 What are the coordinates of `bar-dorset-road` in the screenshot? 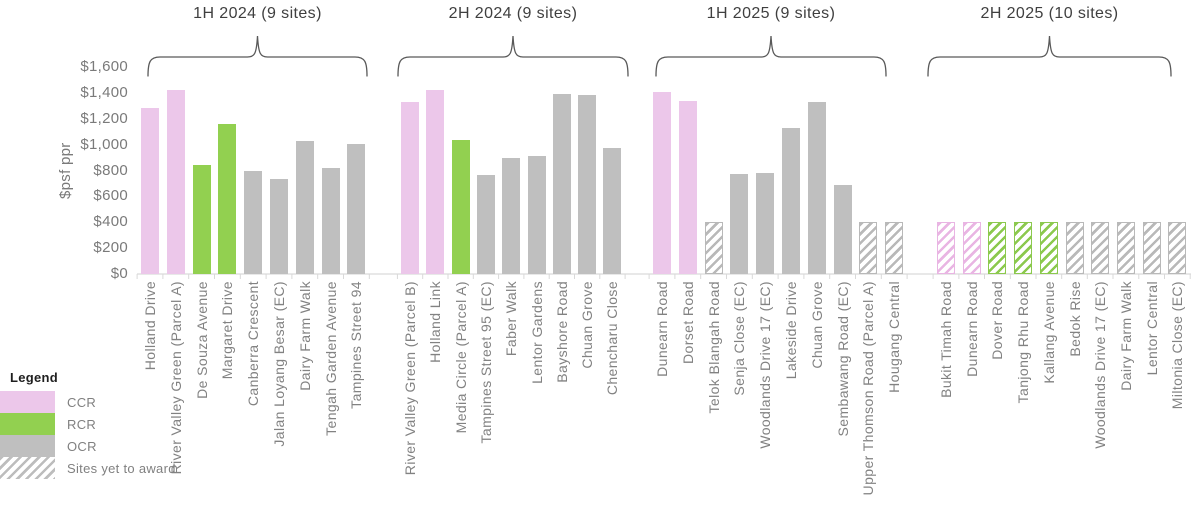 It's located at (687, 187).